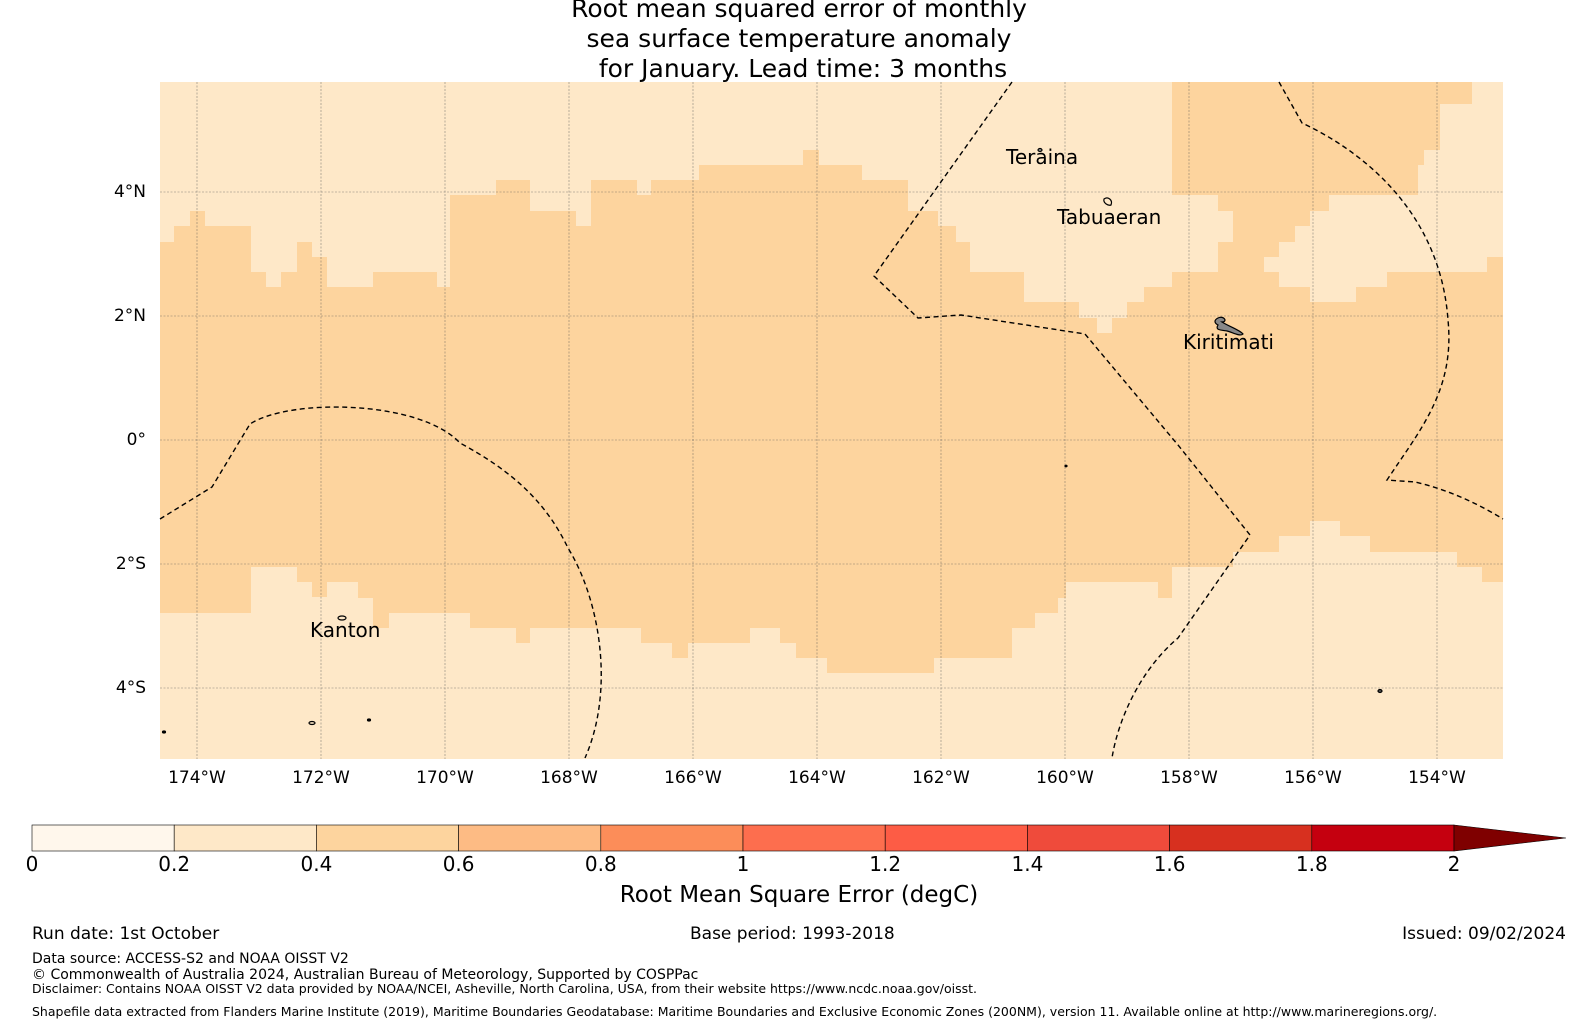 This screenshot has width=1590, height=1020. Describe the element at coordinates (885, 864) in the screenshot. I see `colorbar-tick-label: 1.2` at that location.